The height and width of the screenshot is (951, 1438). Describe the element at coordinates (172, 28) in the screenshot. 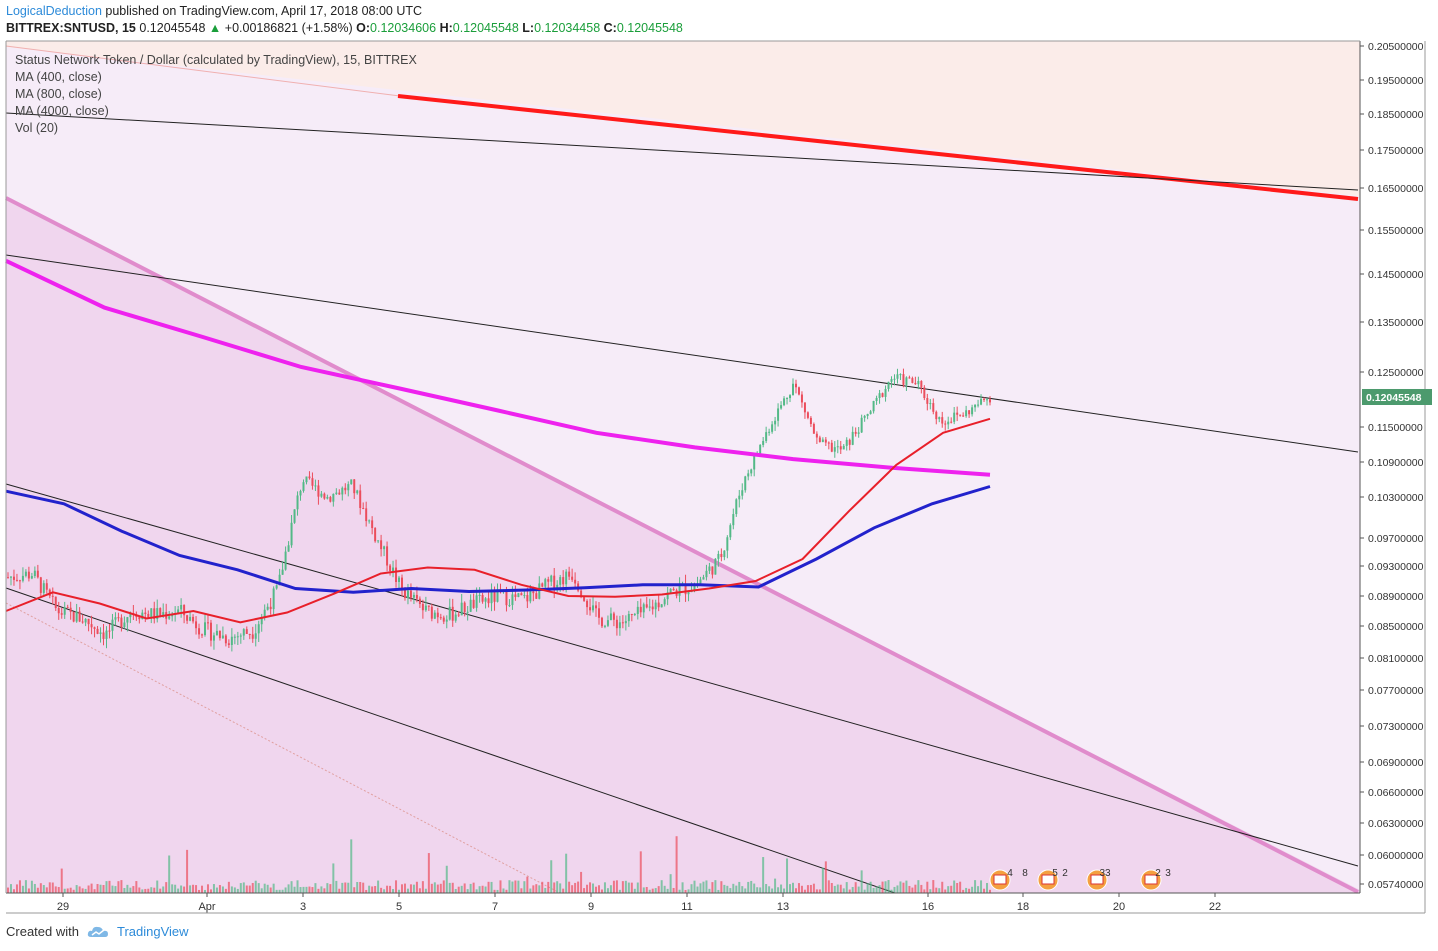

I see `last-price: 0.12045548` at that location.